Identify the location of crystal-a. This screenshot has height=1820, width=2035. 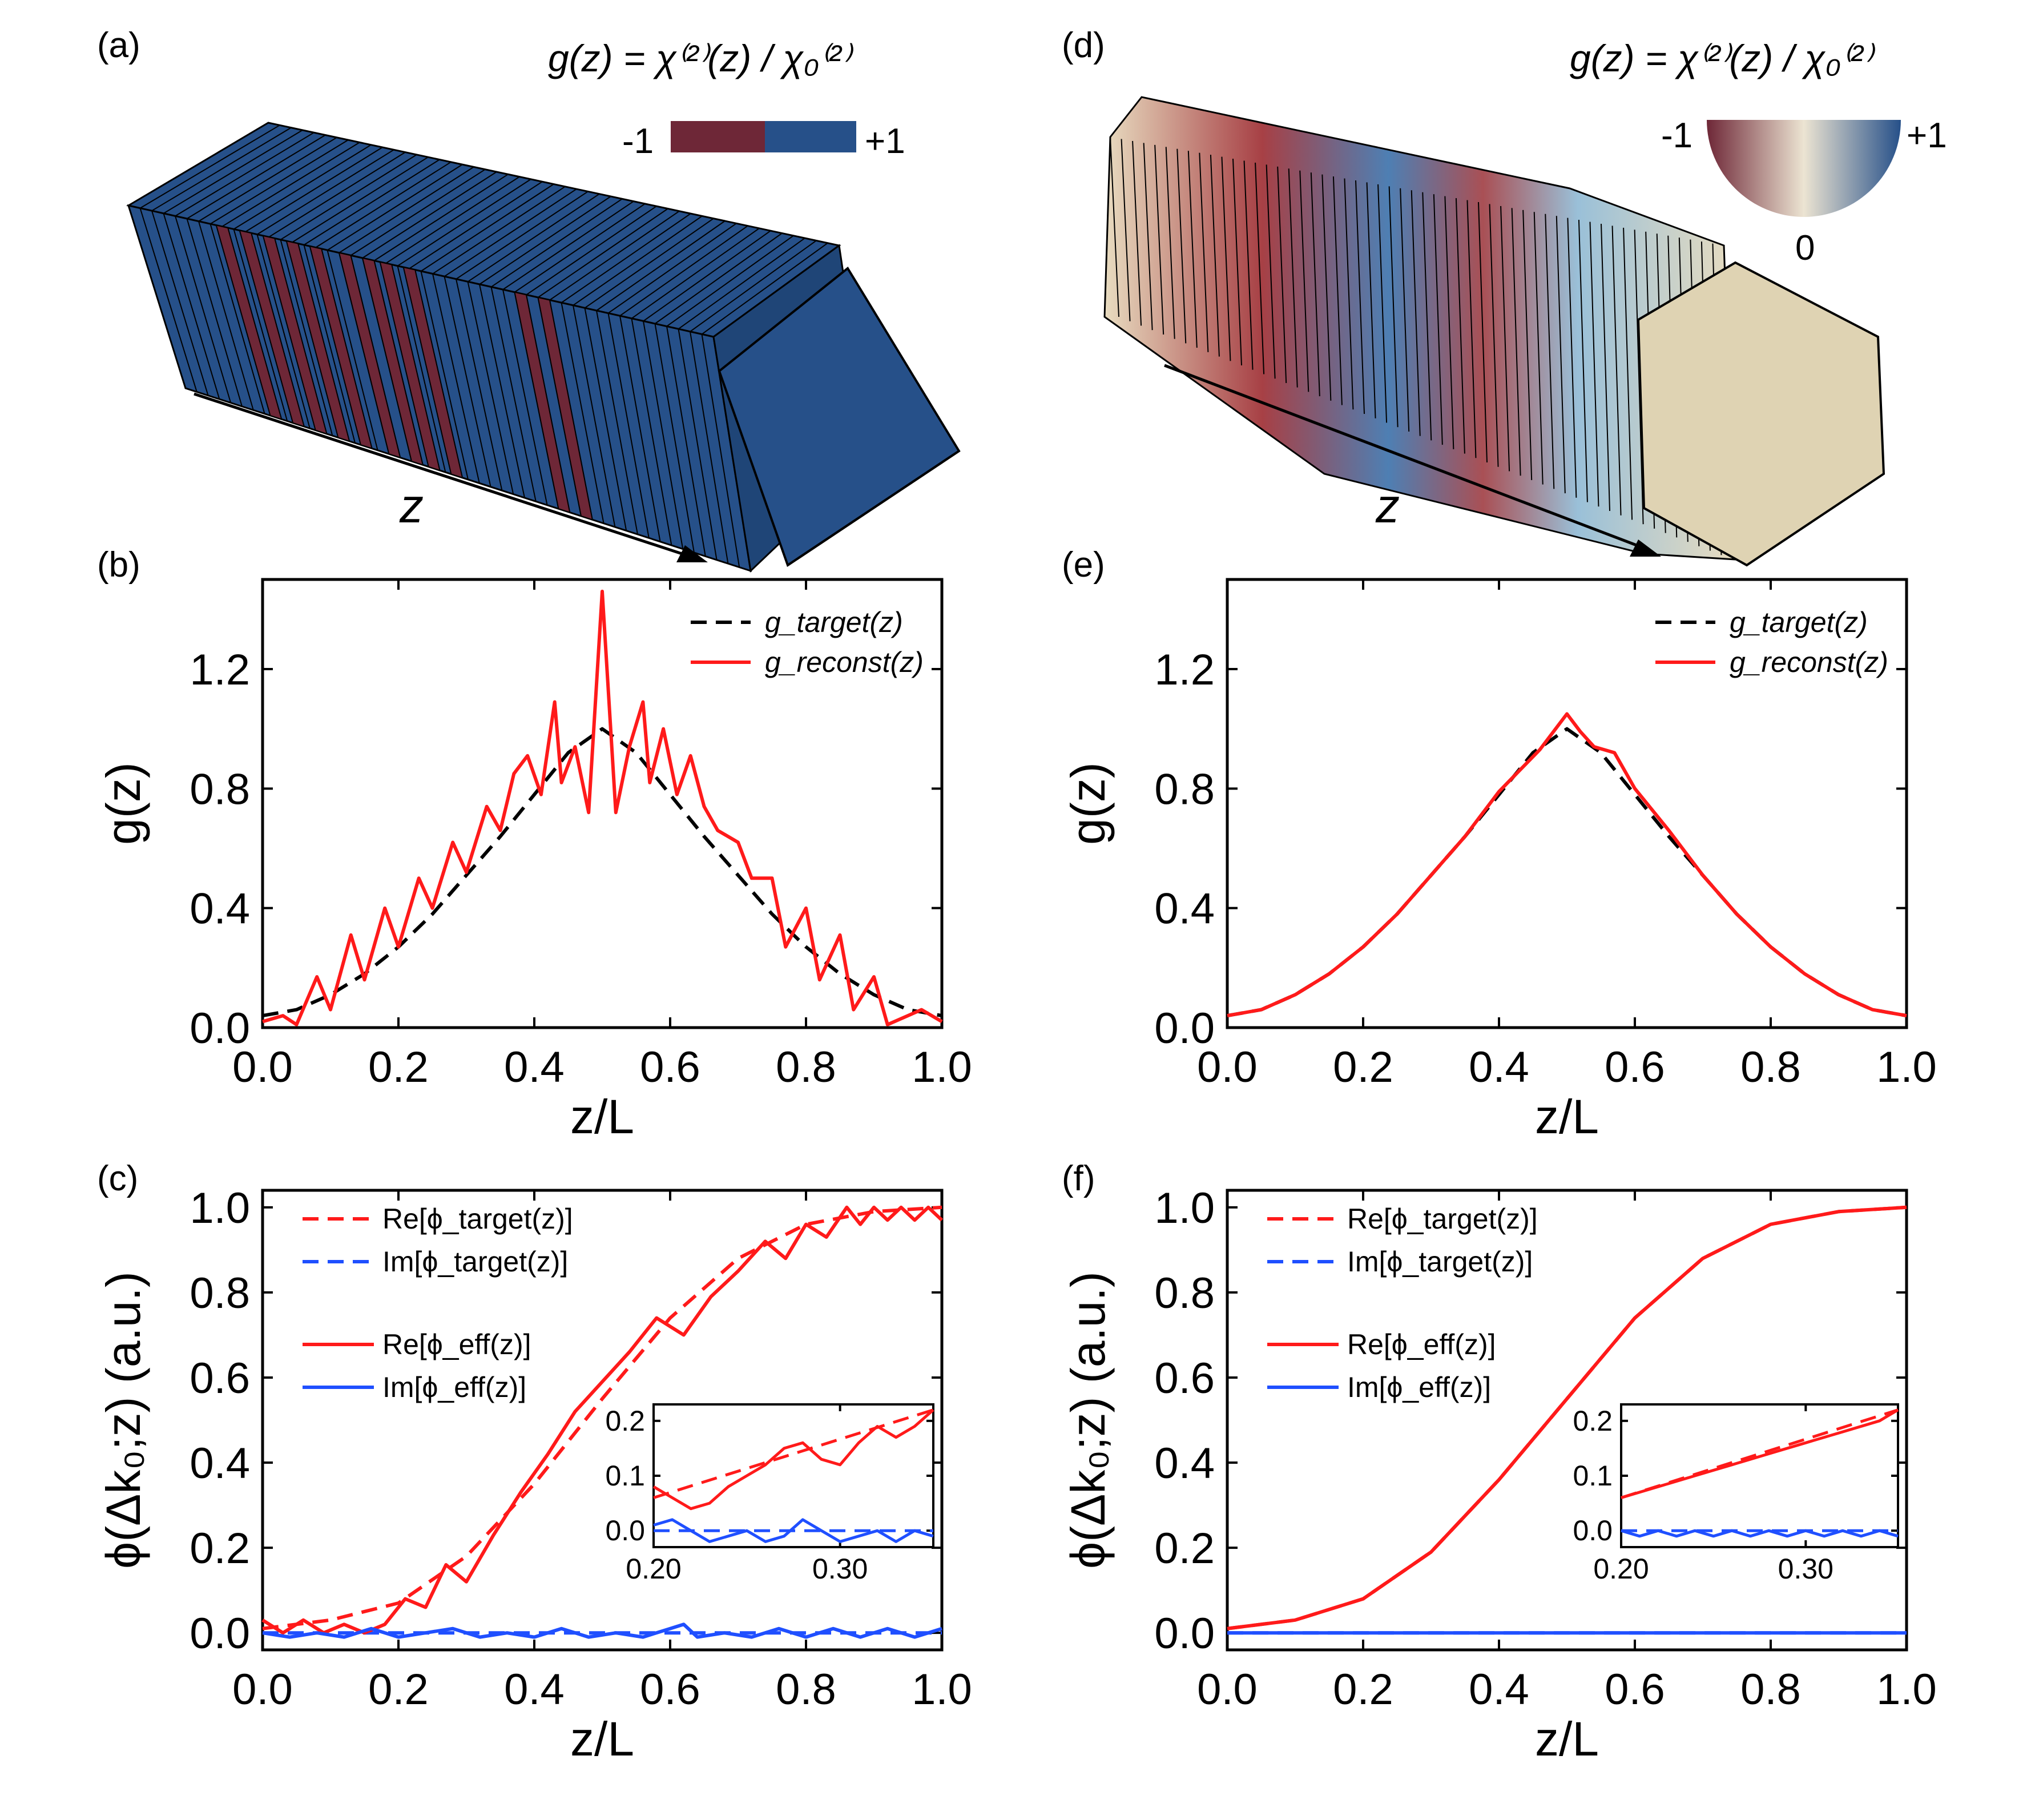
(543, 347).